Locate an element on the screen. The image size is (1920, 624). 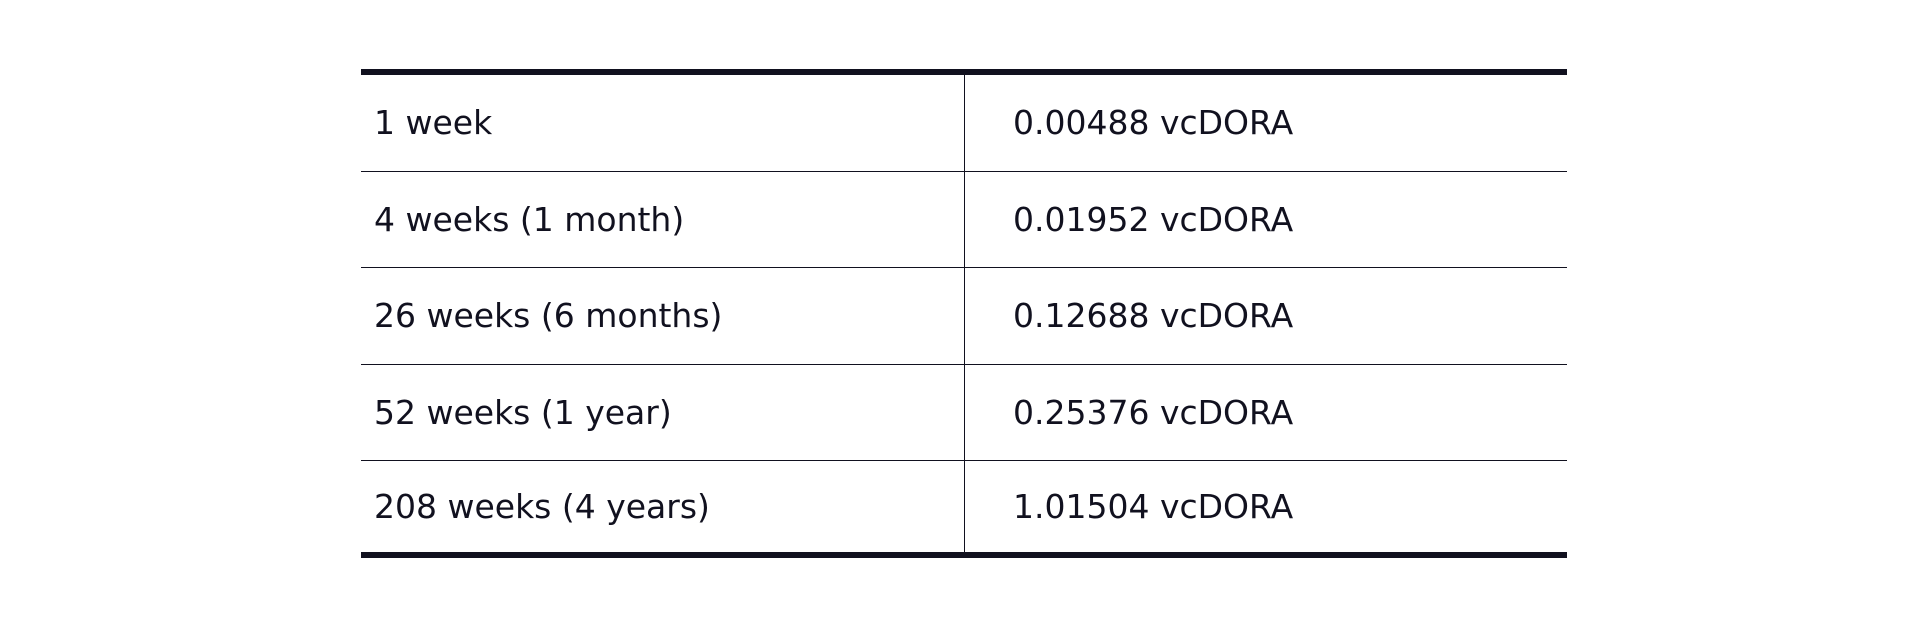
duration-cell: 1 week is located at coordinates (663, 123).